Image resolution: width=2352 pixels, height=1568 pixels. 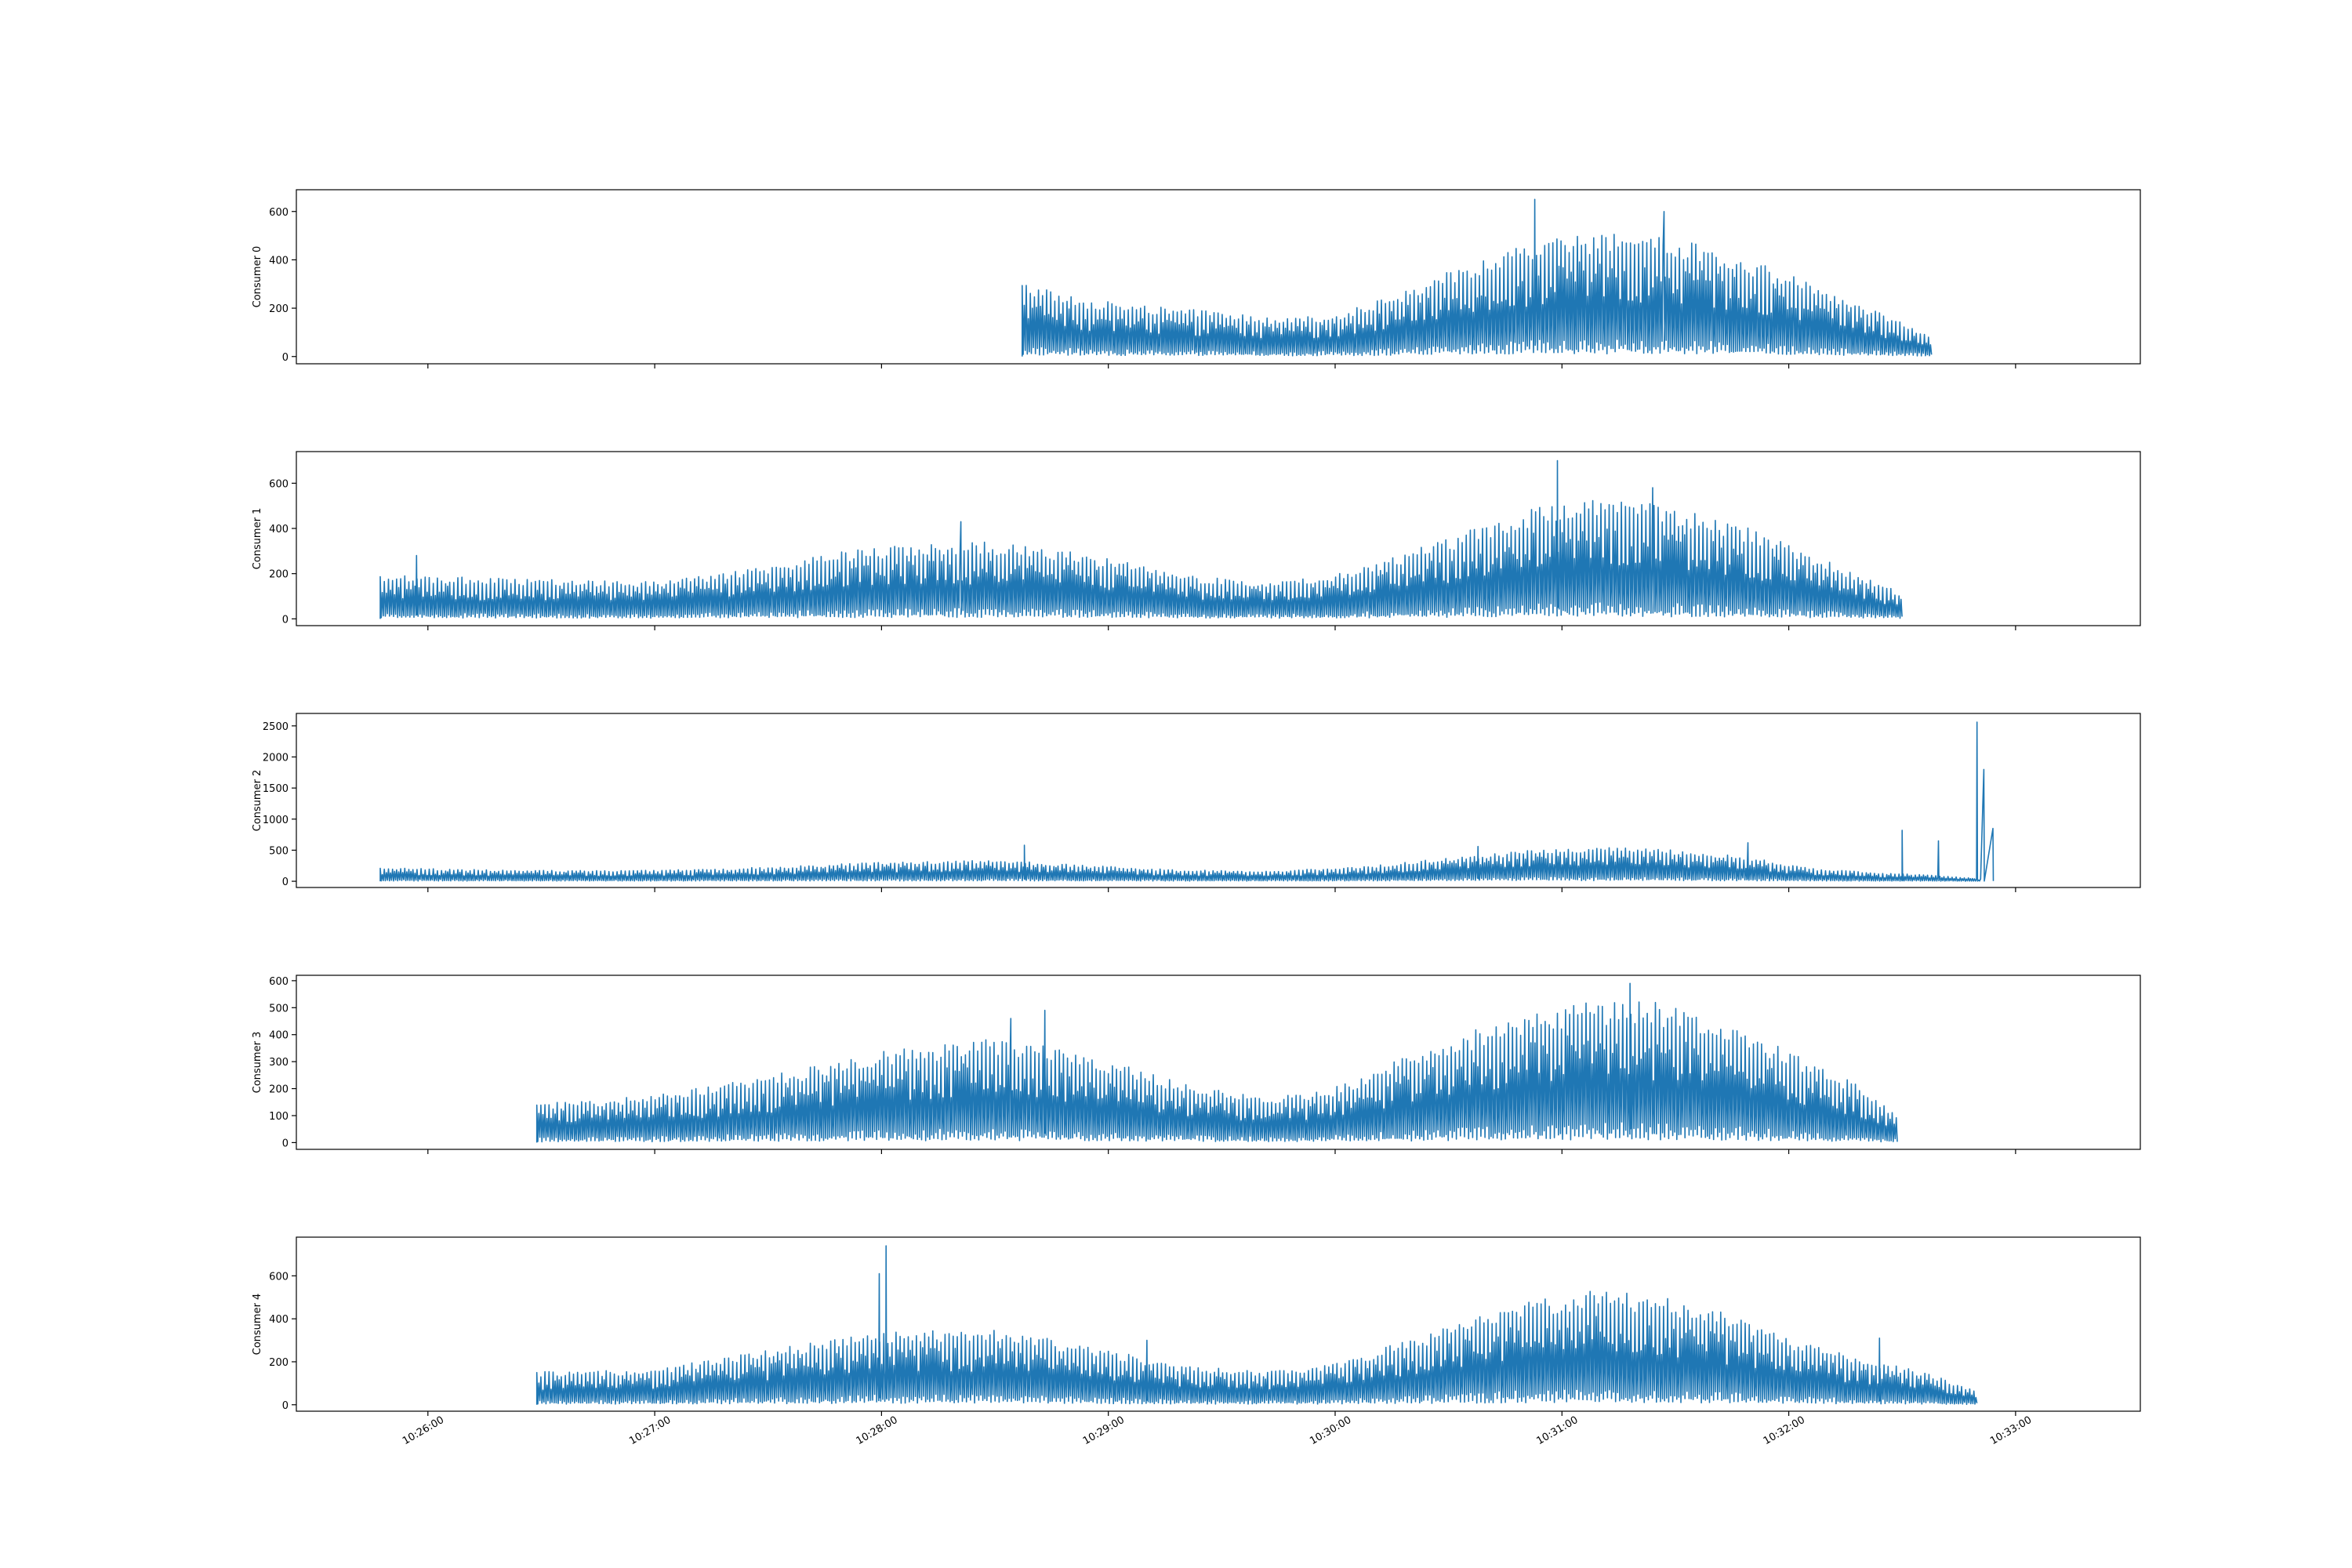 What do you see at coordinates (1104, 1430) in the screenshot?
I see `x-tick-label: 10:29:00` at bounding box center [1104, 1430].